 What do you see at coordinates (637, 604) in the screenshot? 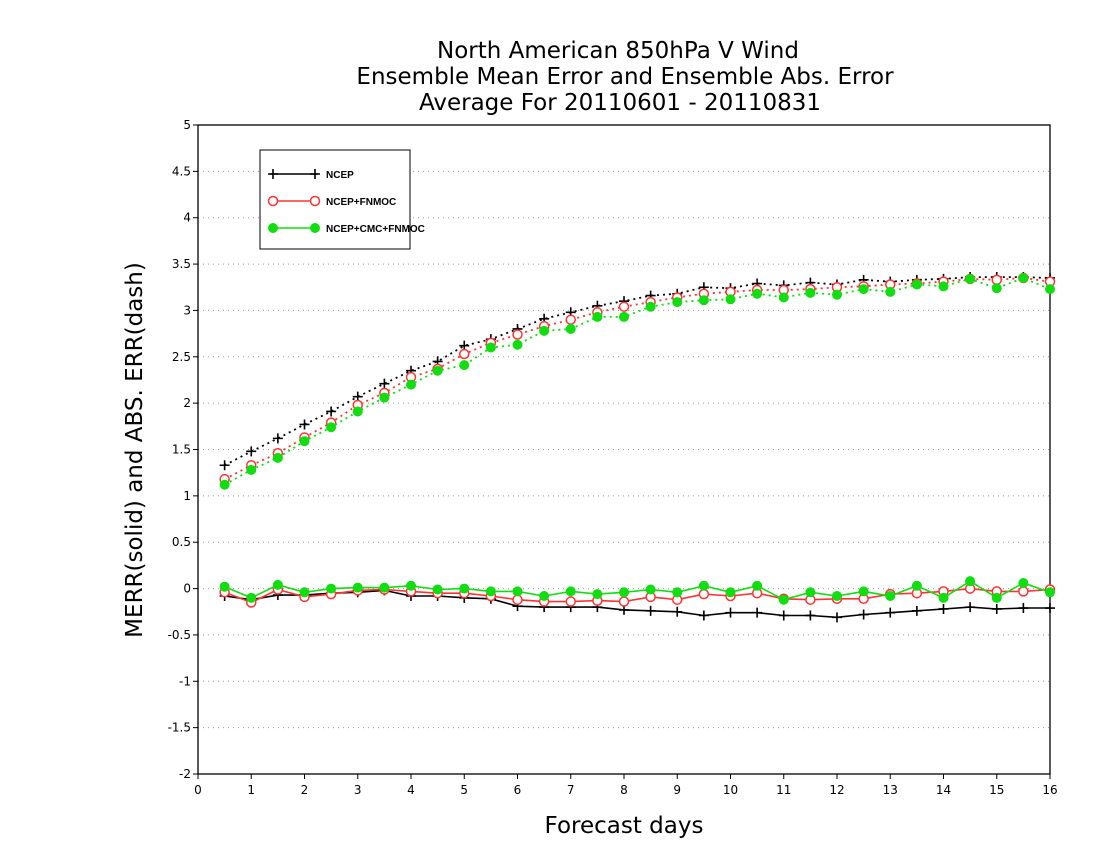
I see `mean-err-line-ncep` at bounding box center [637, 604].